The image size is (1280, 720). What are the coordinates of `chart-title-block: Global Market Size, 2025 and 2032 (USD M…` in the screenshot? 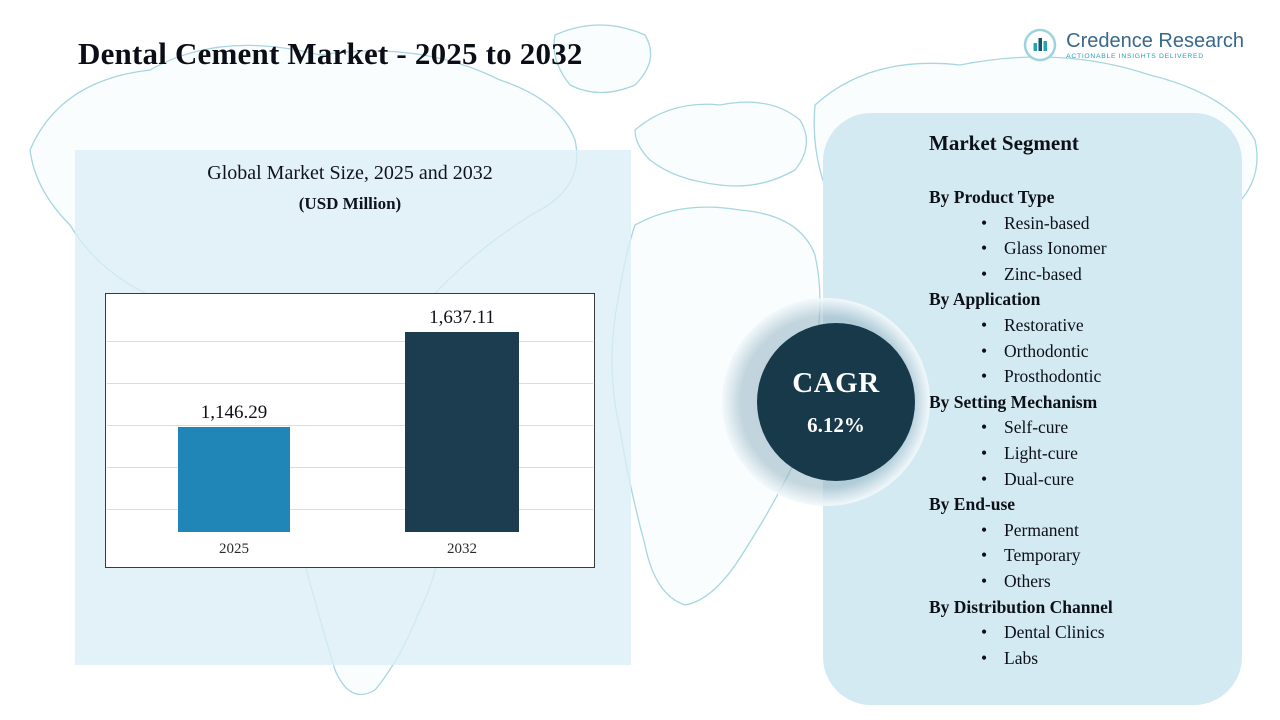 It's located at (350, 188).